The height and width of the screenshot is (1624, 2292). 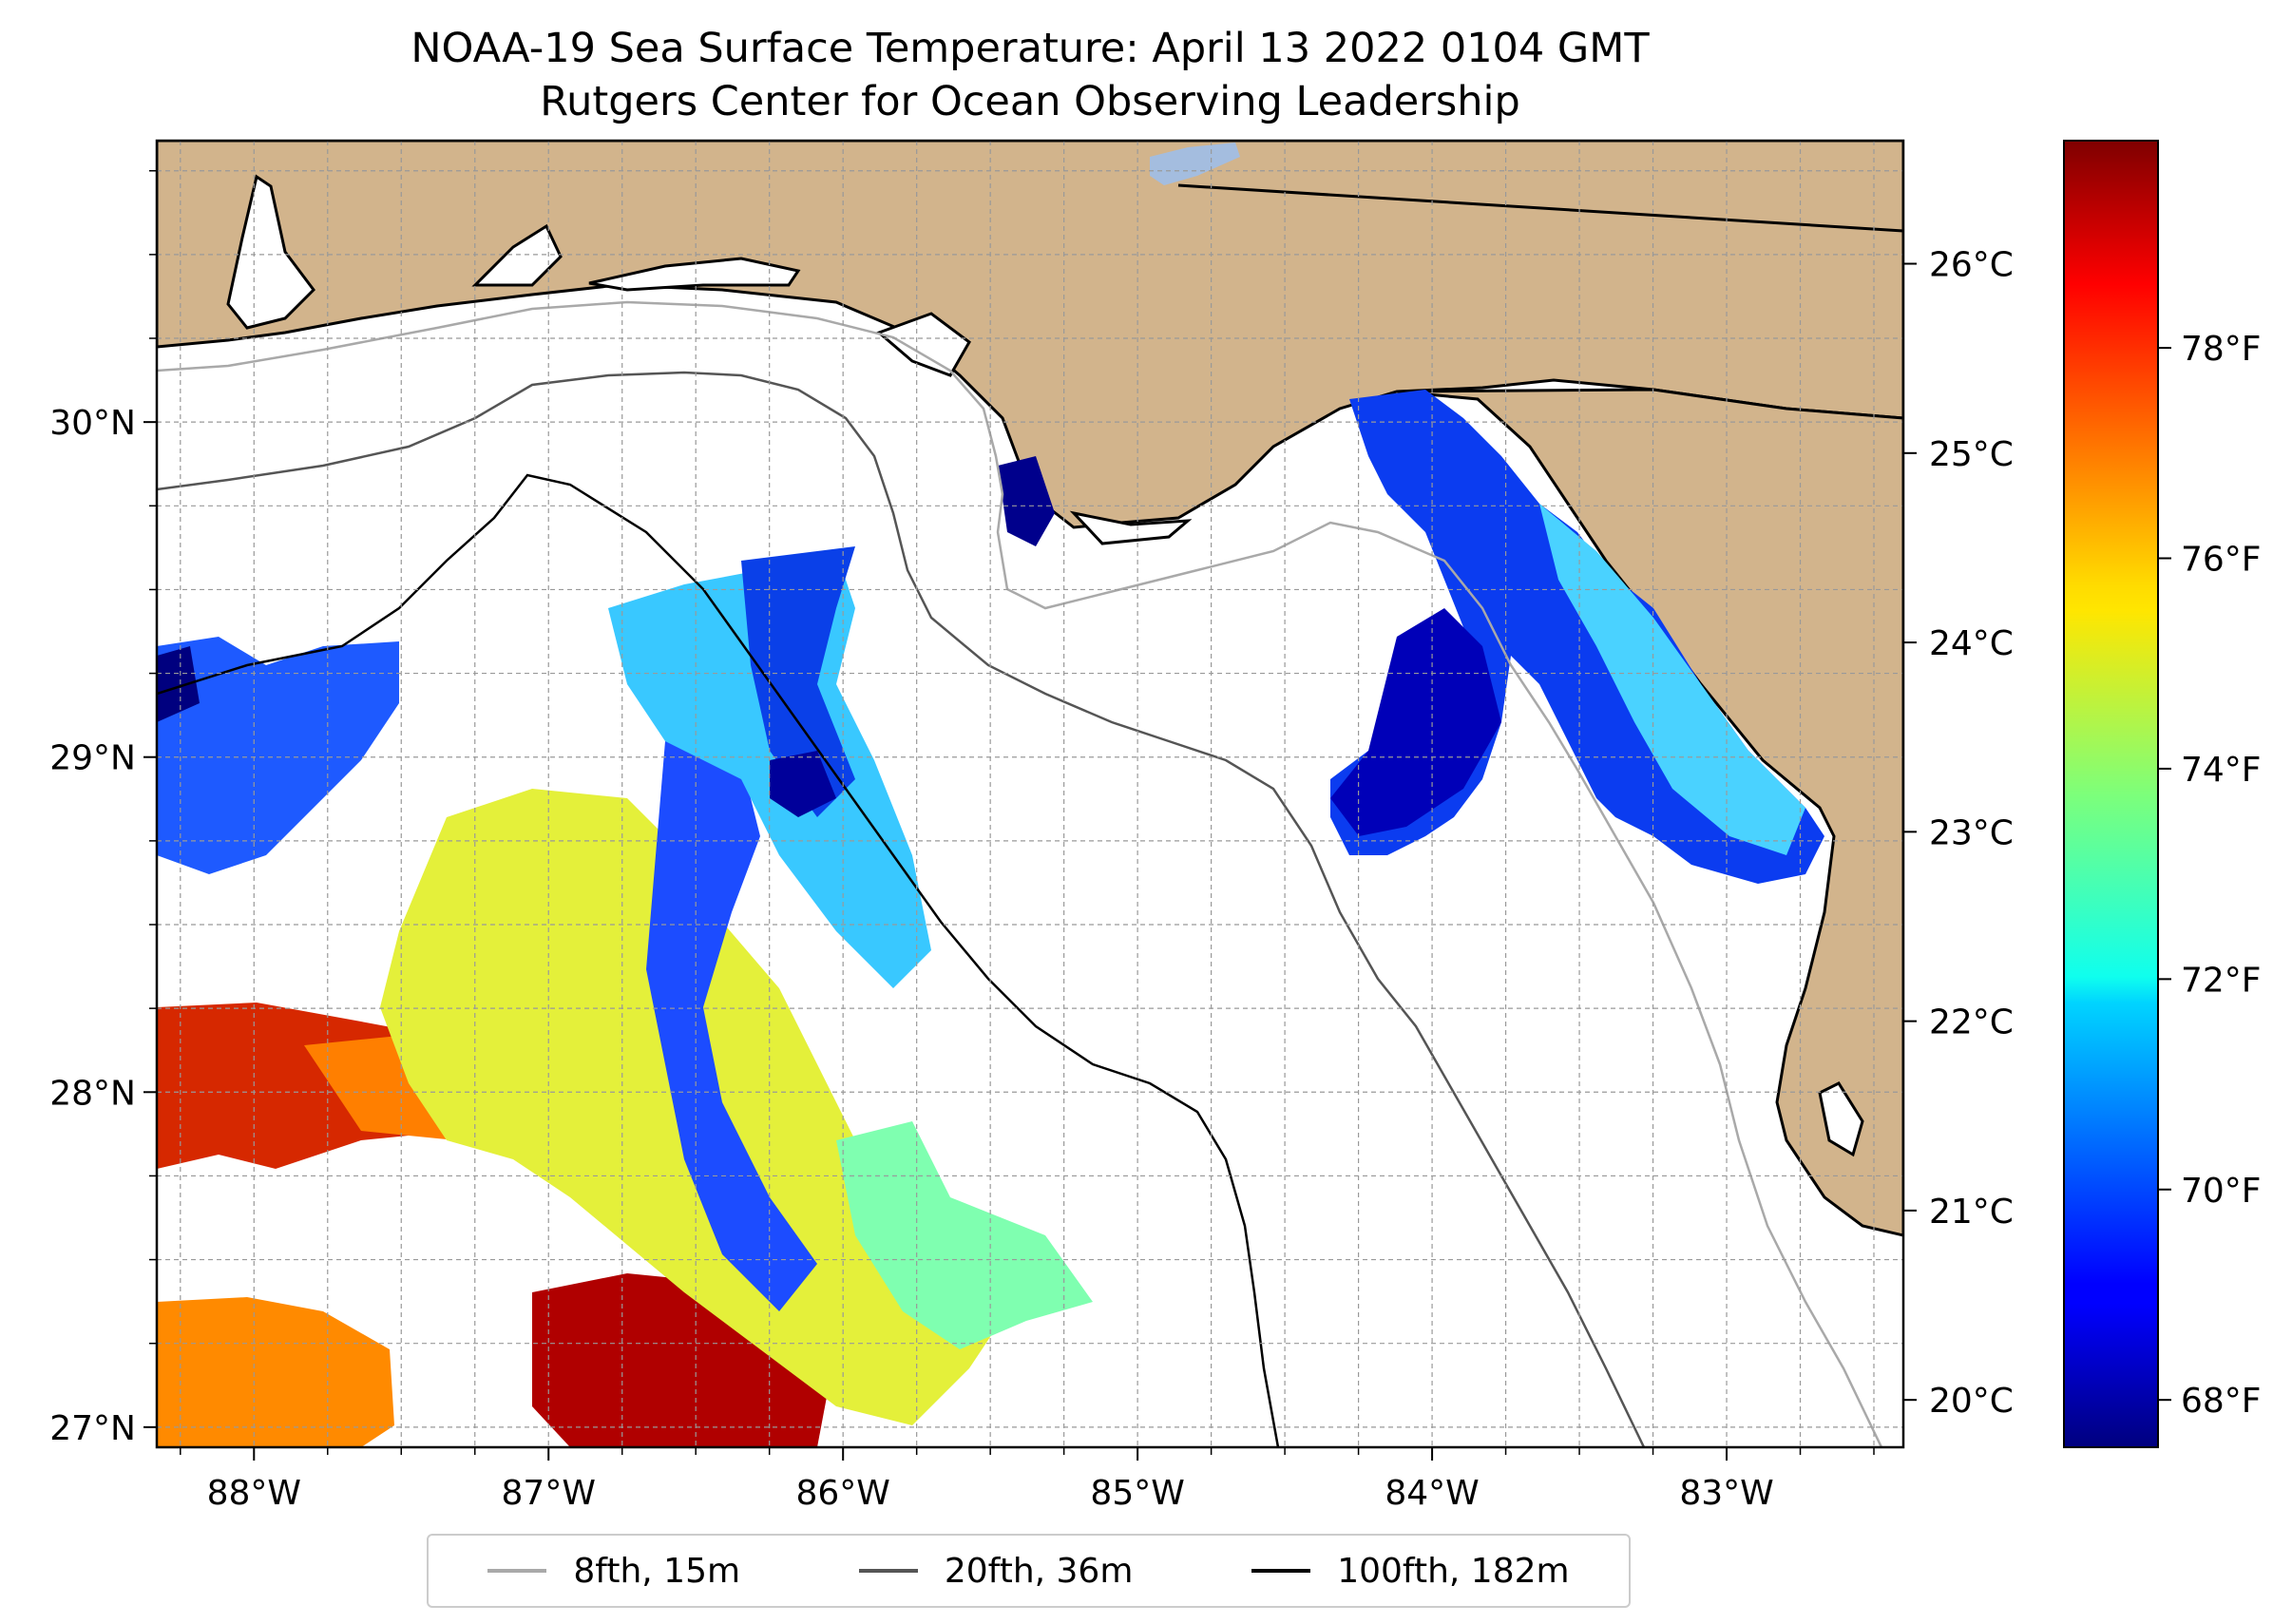 What do you see at coordinates (1841, 1119) in the screenshot?
I see `bay-tampa` at bounding box center [1841, 1119].